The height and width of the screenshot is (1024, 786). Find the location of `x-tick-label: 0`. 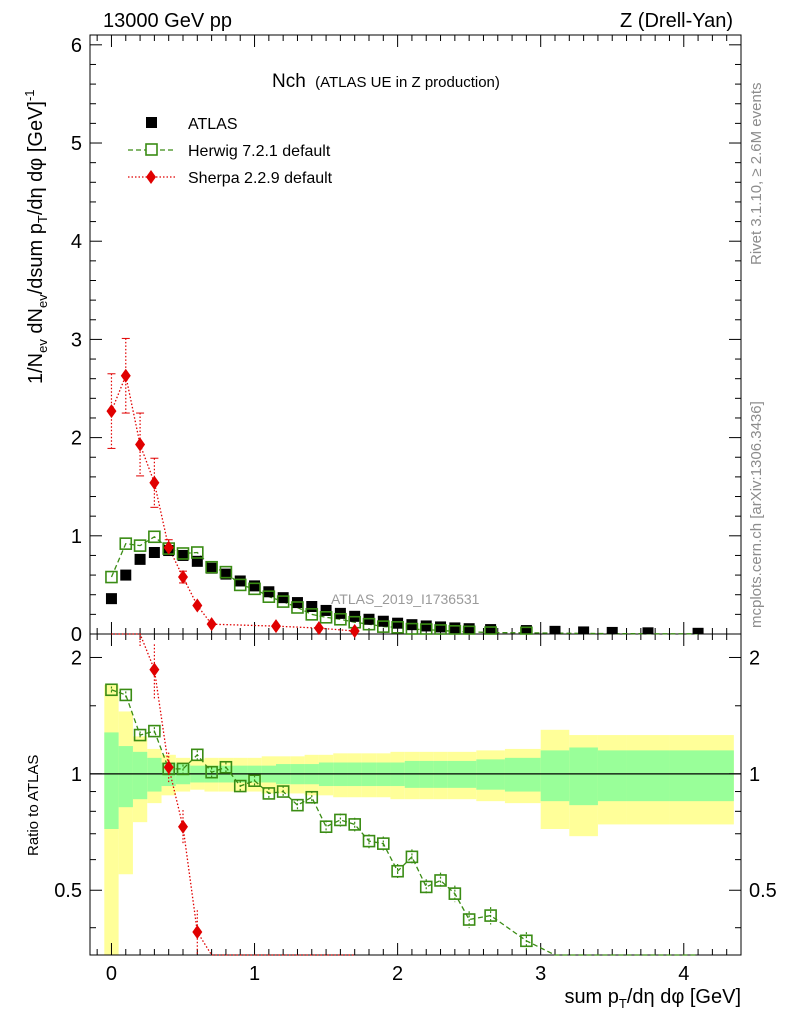

x-tick-label: 0 is located at coordinates (111, 974).